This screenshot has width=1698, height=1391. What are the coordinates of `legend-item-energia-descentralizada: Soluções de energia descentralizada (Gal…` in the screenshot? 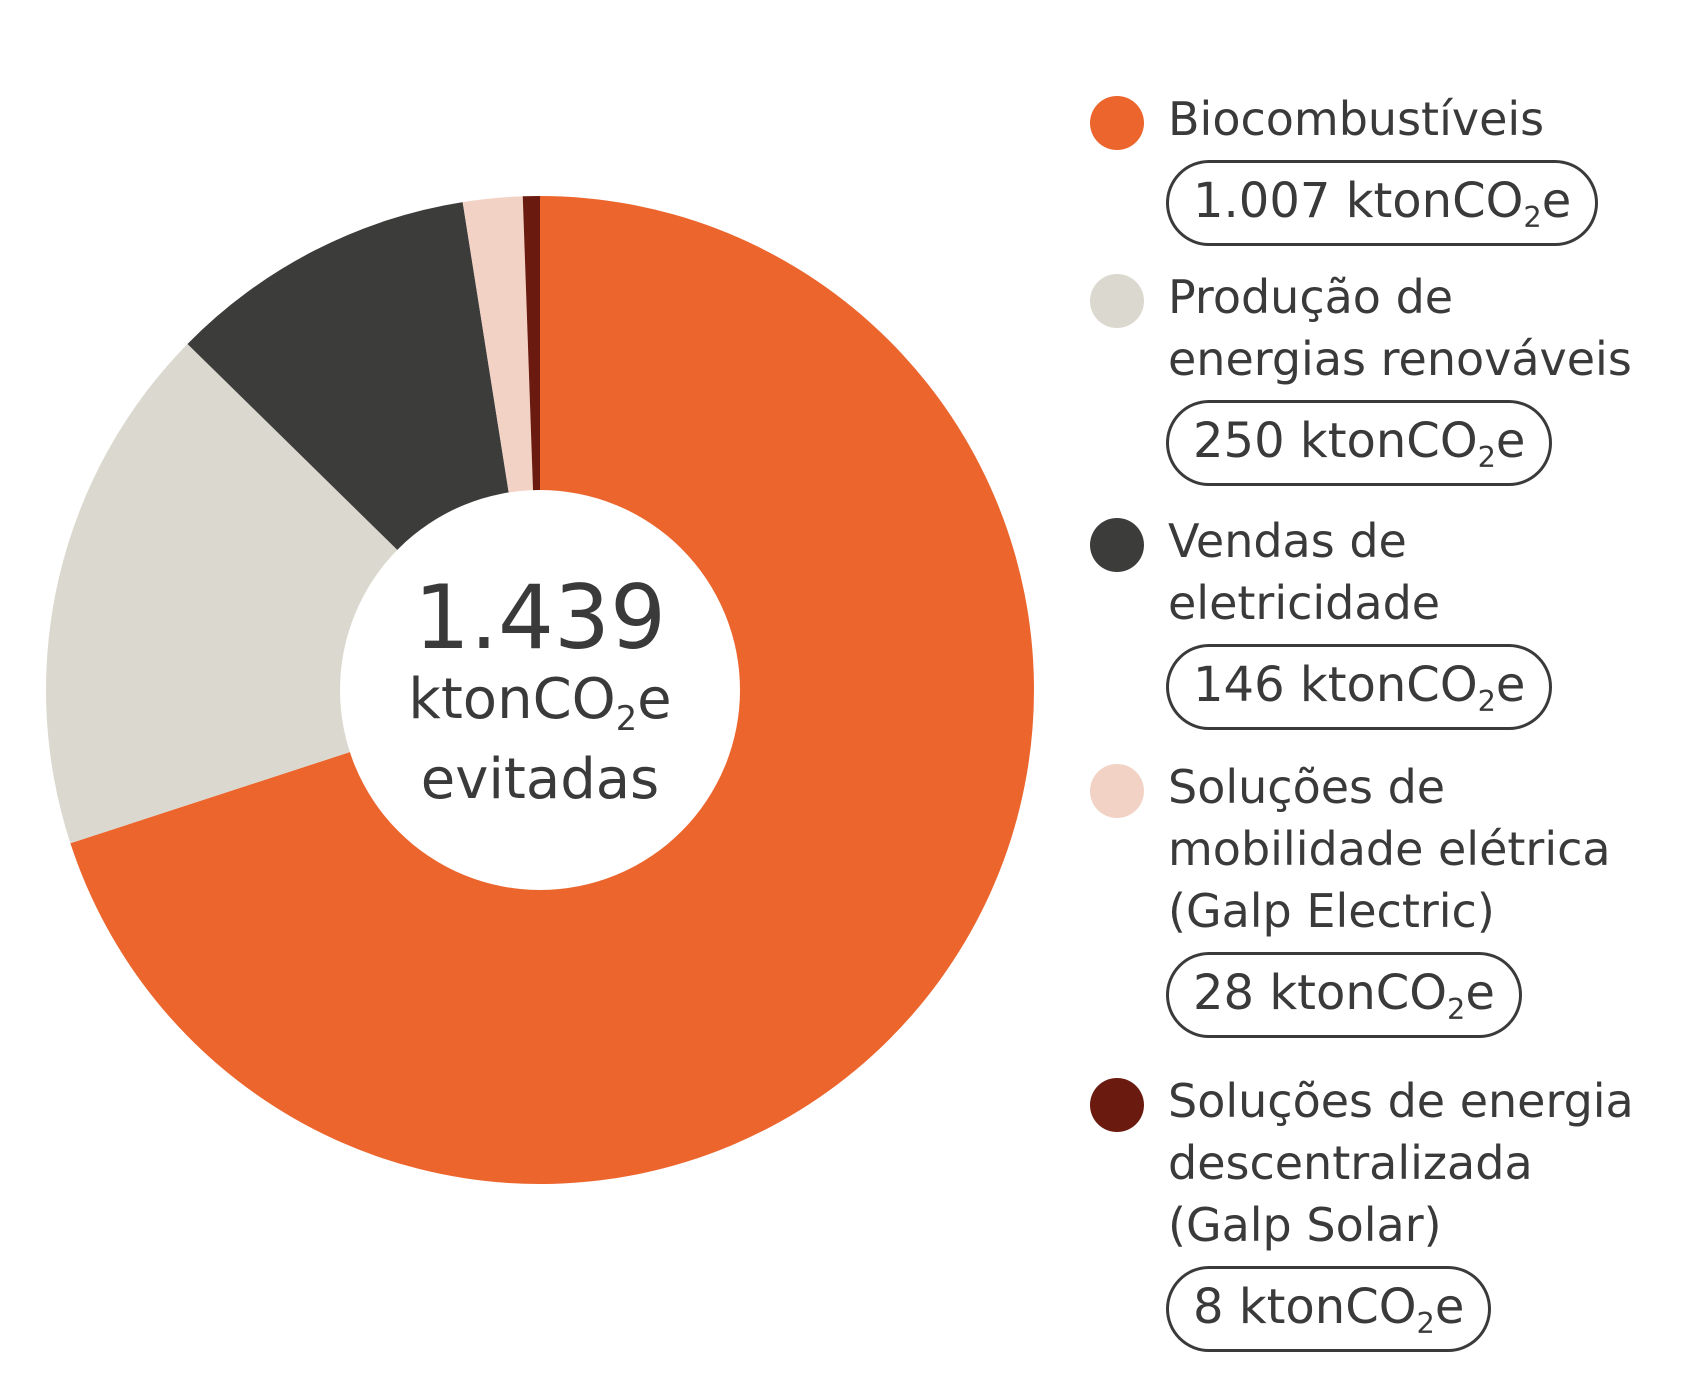 It's located at (1390, 1215).